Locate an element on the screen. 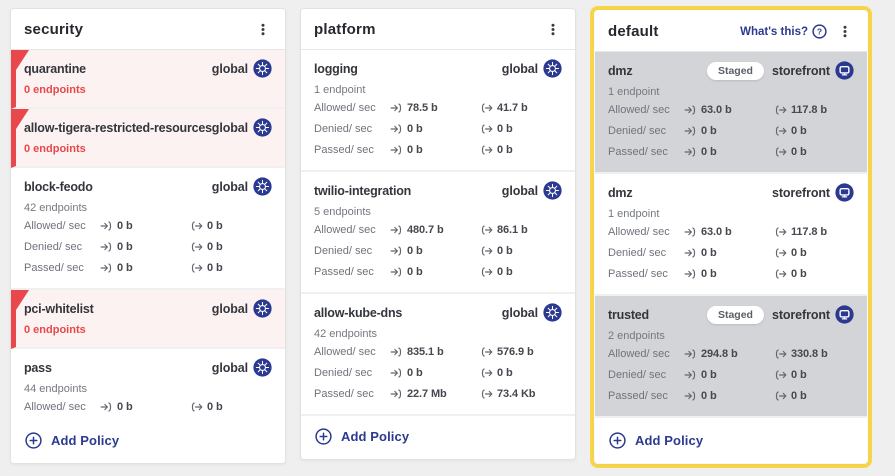 The height and width of the screenshot is (476, 895). stat-in-value: 294.8 b is located at coordinates (719, 354).